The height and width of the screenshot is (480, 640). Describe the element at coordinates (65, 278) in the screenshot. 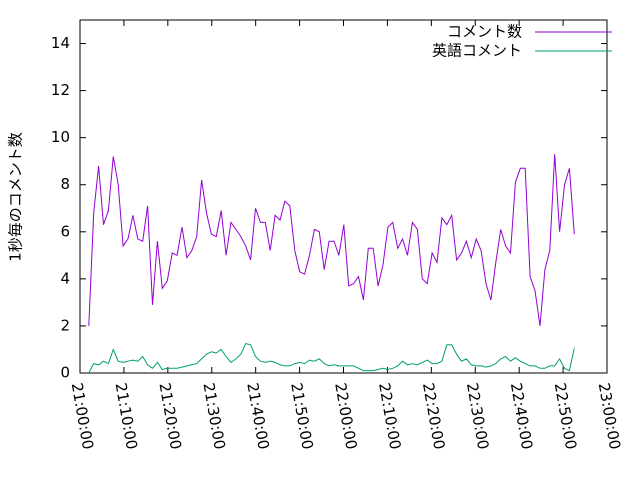

I see `y-tick-label: 4` at that location.